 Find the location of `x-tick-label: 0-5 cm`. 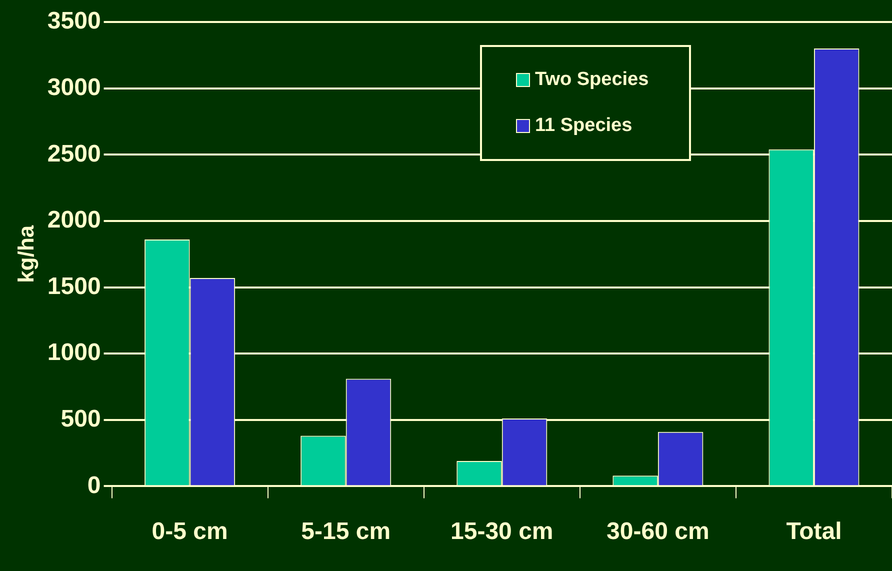

x-tick-label: 0-5 cm is located at coordinates (190, 532).